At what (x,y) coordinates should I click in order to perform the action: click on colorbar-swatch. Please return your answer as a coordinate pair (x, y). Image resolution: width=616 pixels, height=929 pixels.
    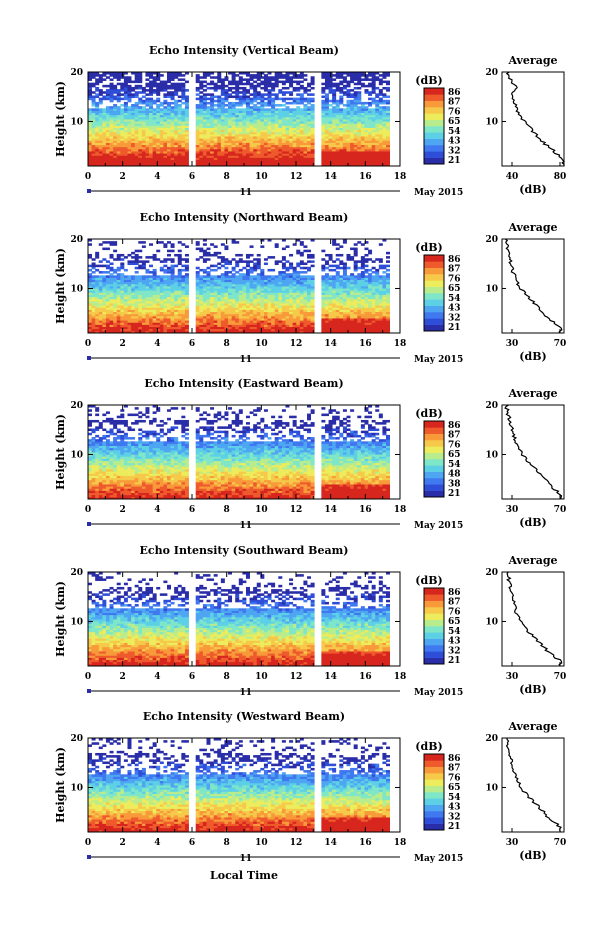
    Looking at the image, I should click on (434, 104).